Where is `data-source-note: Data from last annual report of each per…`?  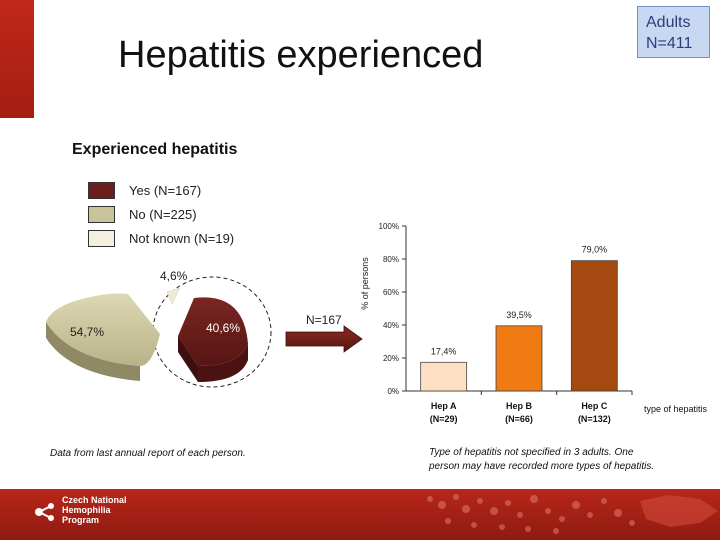
data-source-note: Data from last annual report of each per… is located at coordinates (148, 453).